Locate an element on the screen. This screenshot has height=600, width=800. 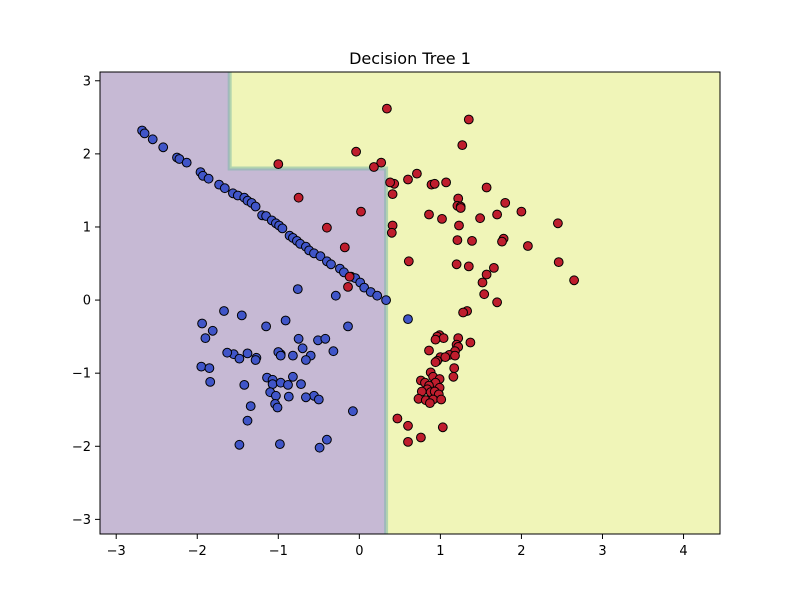
x-tick-label: 1 is located at coordinates (440, 551).